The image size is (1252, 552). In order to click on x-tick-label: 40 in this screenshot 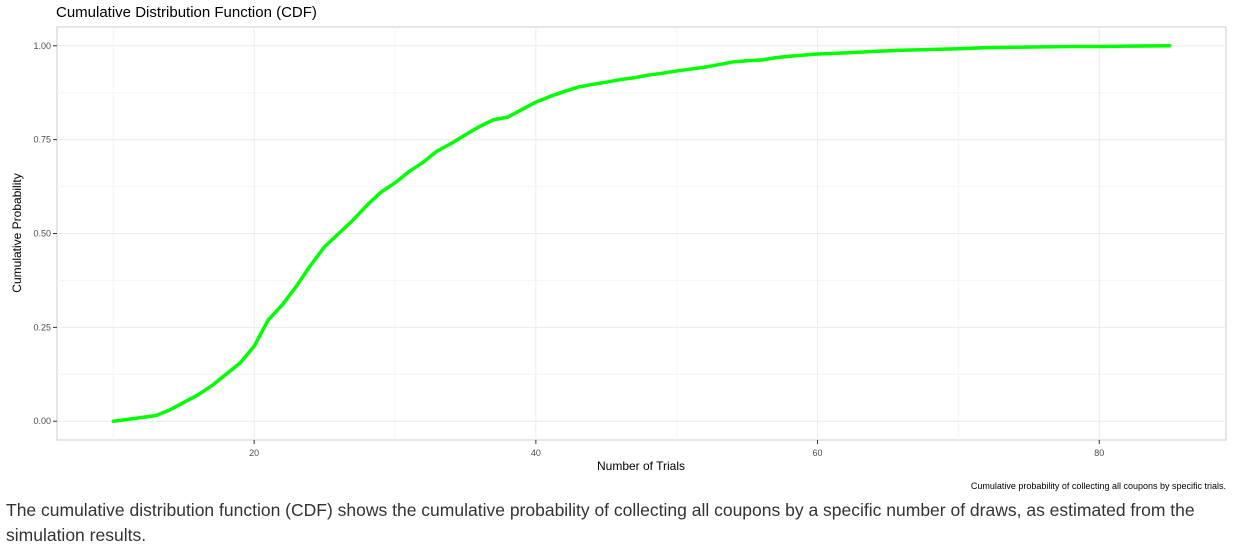, I will do `click(536, 453)`.